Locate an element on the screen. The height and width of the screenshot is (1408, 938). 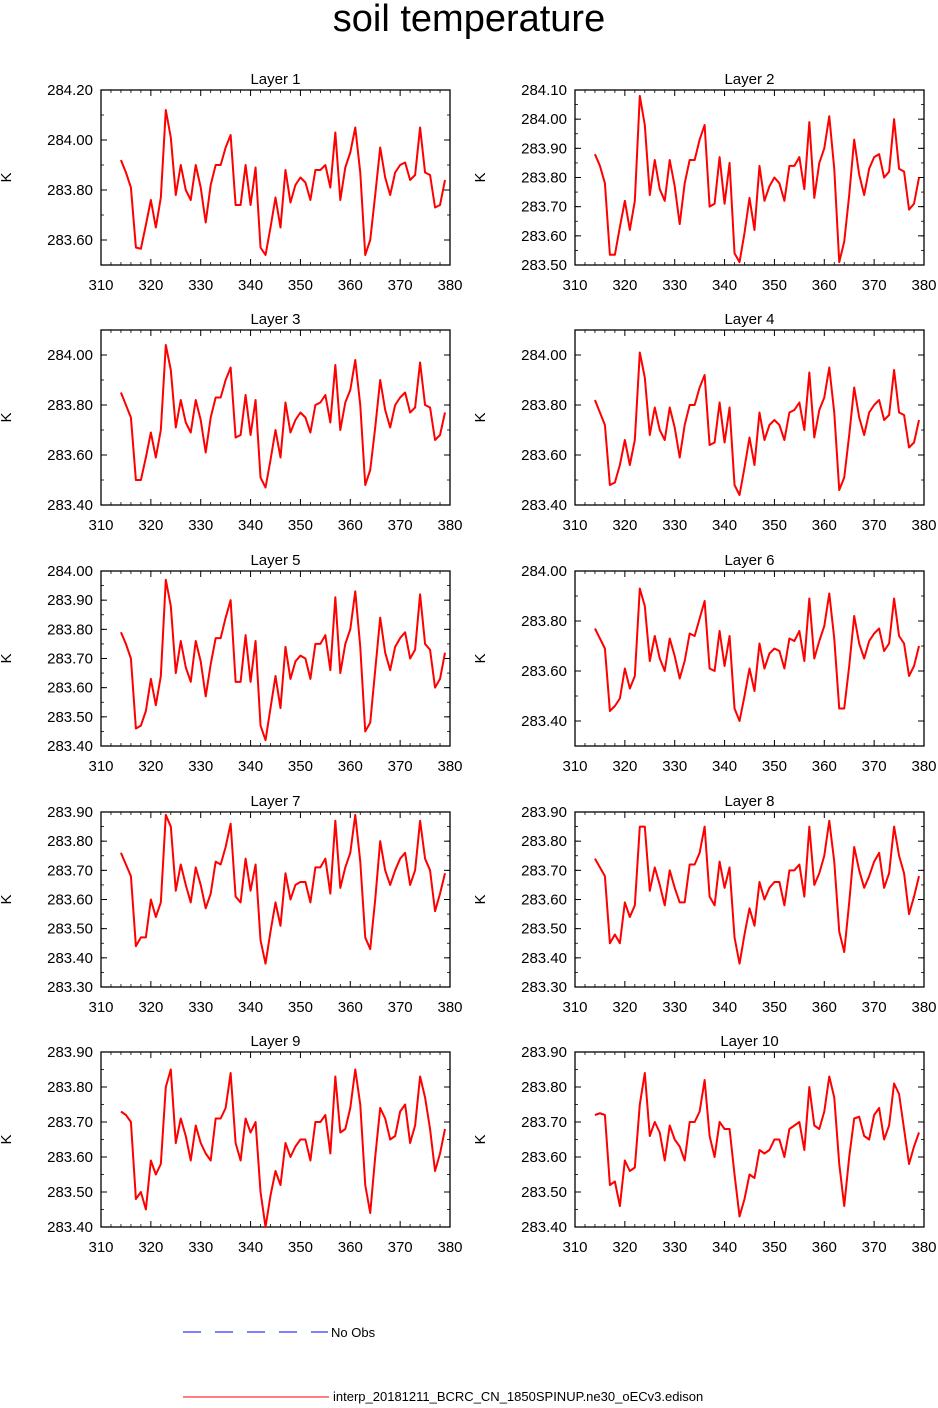
panel-title: Layer 2 is located at coordinates (749, 79).